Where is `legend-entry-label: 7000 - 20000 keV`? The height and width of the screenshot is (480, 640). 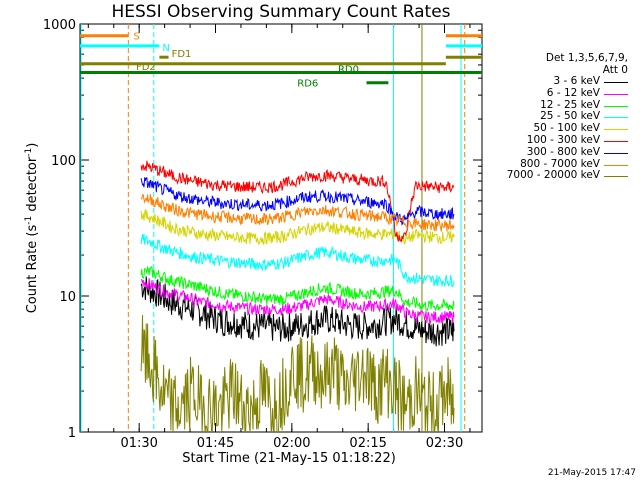
legend-entry-label: 7000 - 20000 keV is located at coordinates (553, 175).